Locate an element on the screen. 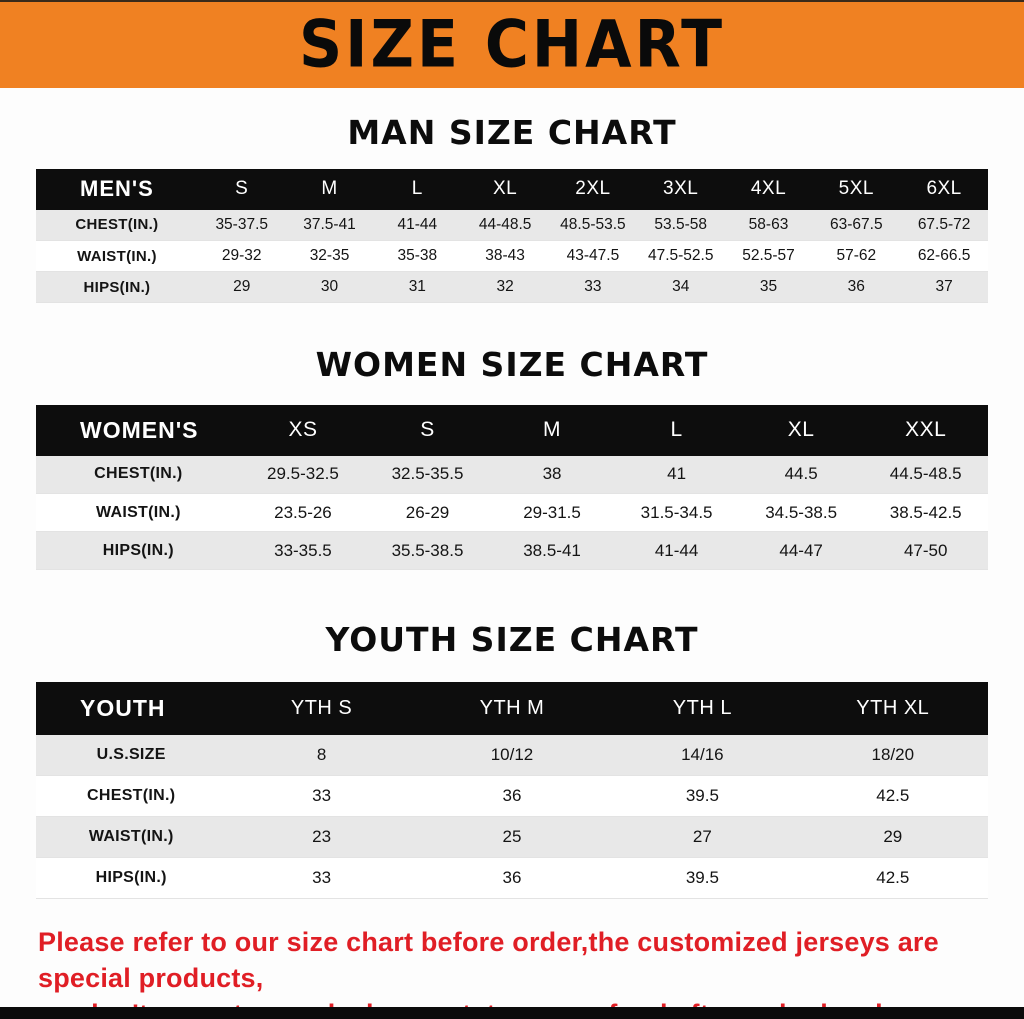  row-label-cell: U.S.SIZE is located at coordinates (131, 755).